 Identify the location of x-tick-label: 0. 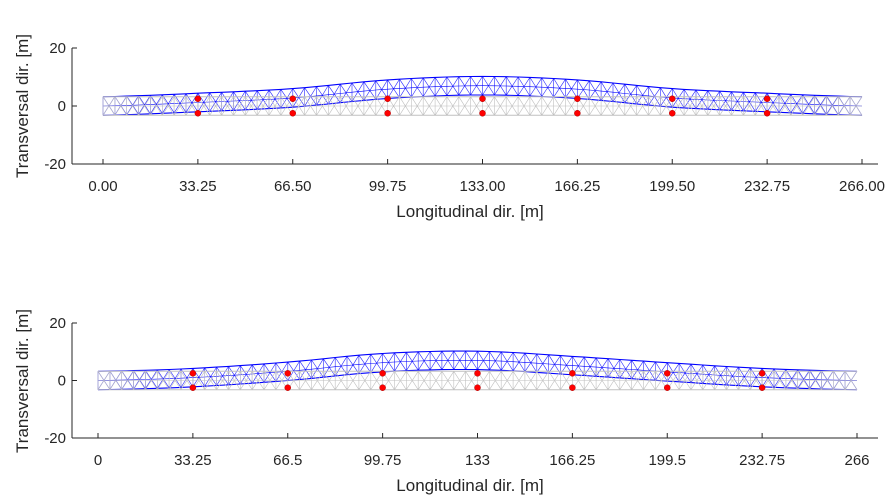
(98, 460).